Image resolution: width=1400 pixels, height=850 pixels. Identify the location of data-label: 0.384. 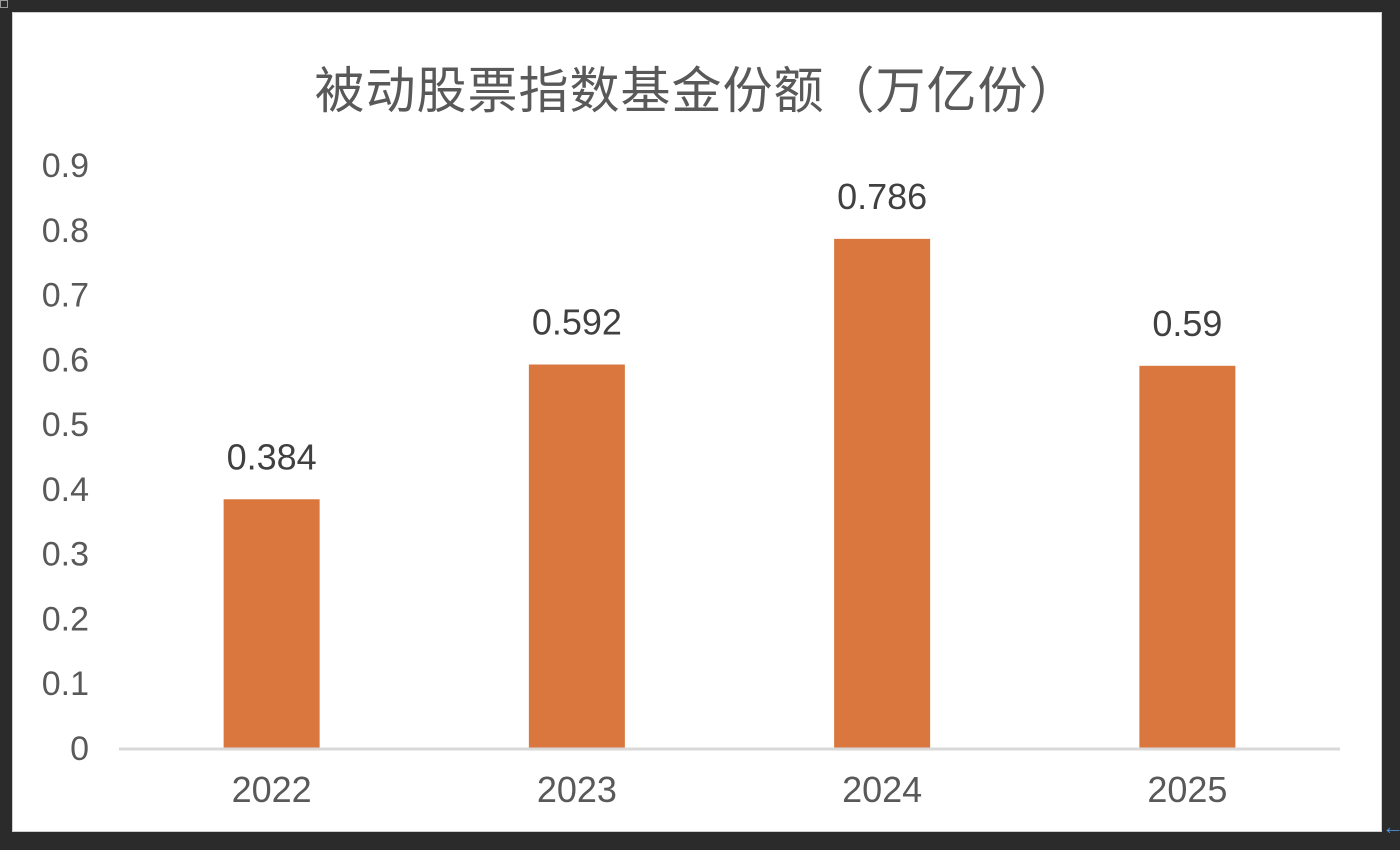
(272, 456).